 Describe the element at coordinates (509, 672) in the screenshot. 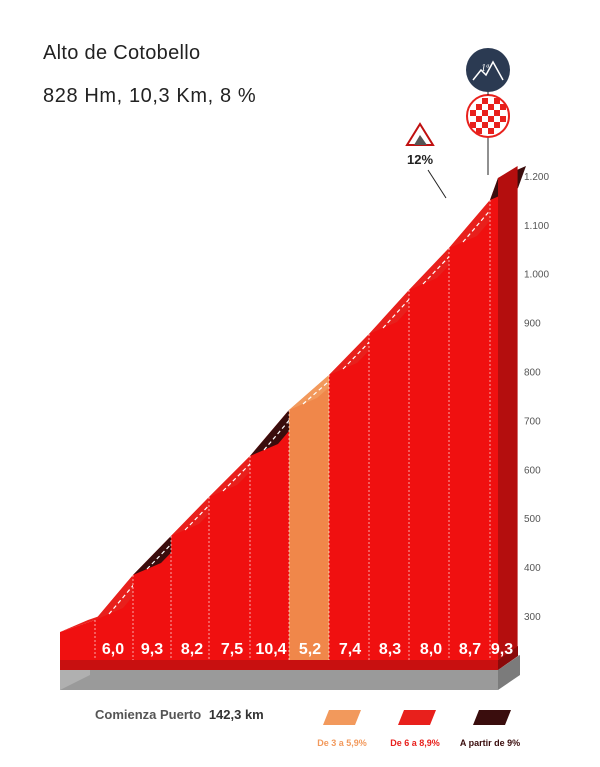

I see `base-slab-right` at that location.